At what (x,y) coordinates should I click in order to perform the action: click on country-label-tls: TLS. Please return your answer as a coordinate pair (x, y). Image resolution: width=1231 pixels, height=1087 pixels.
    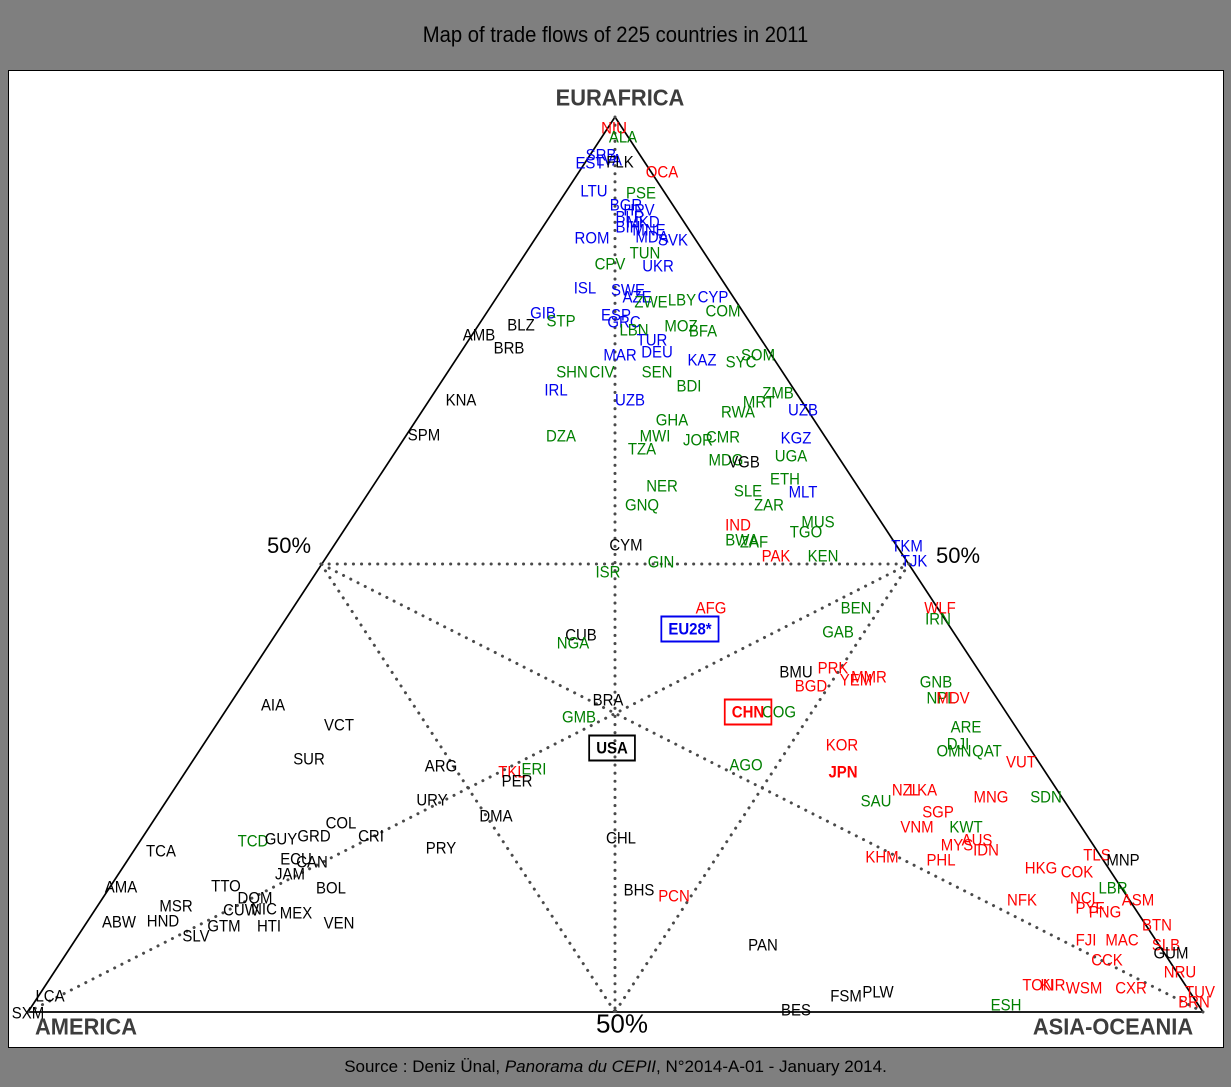
    Looking at the image, I should click on (1097, 855).